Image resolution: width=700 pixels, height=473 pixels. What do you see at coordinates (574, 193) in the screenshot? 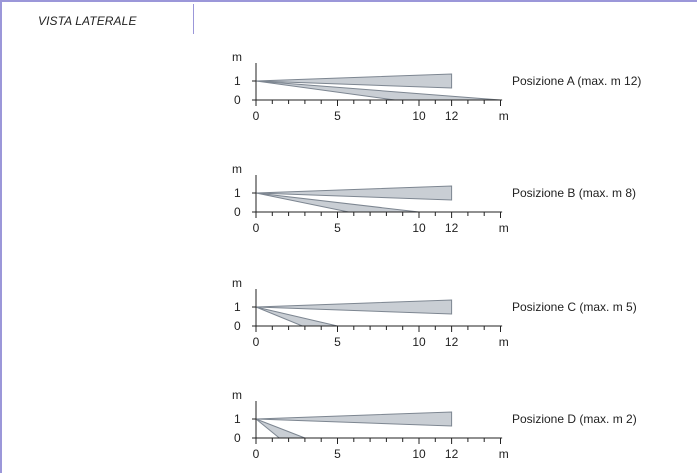
I see `position-label: Posizione B (max. m 8)` at bounding box center [574, 193].